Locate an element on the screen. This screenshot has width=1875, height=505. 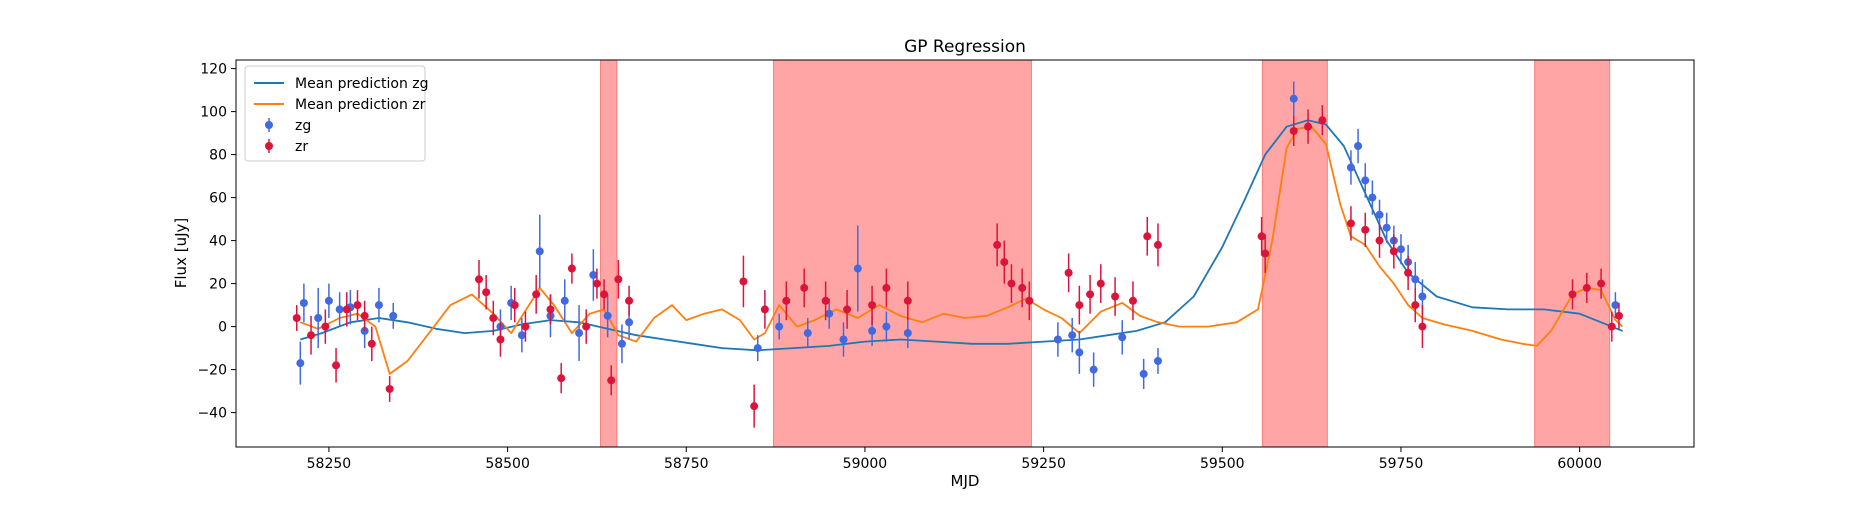
y-tick-label: 20 is located at coordinates (218, 285).